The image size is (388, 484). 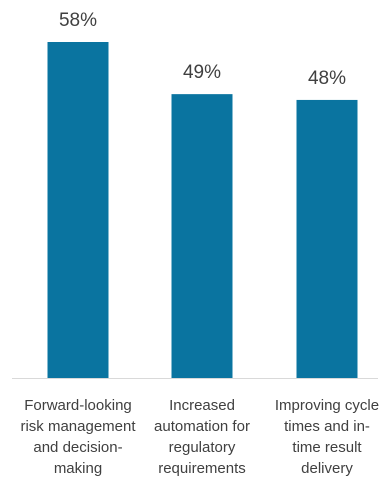 What do you see at coordinates (202, 405) in the screenshot?
I see `category-label-line: Increased` at bounding box center [202, 405].